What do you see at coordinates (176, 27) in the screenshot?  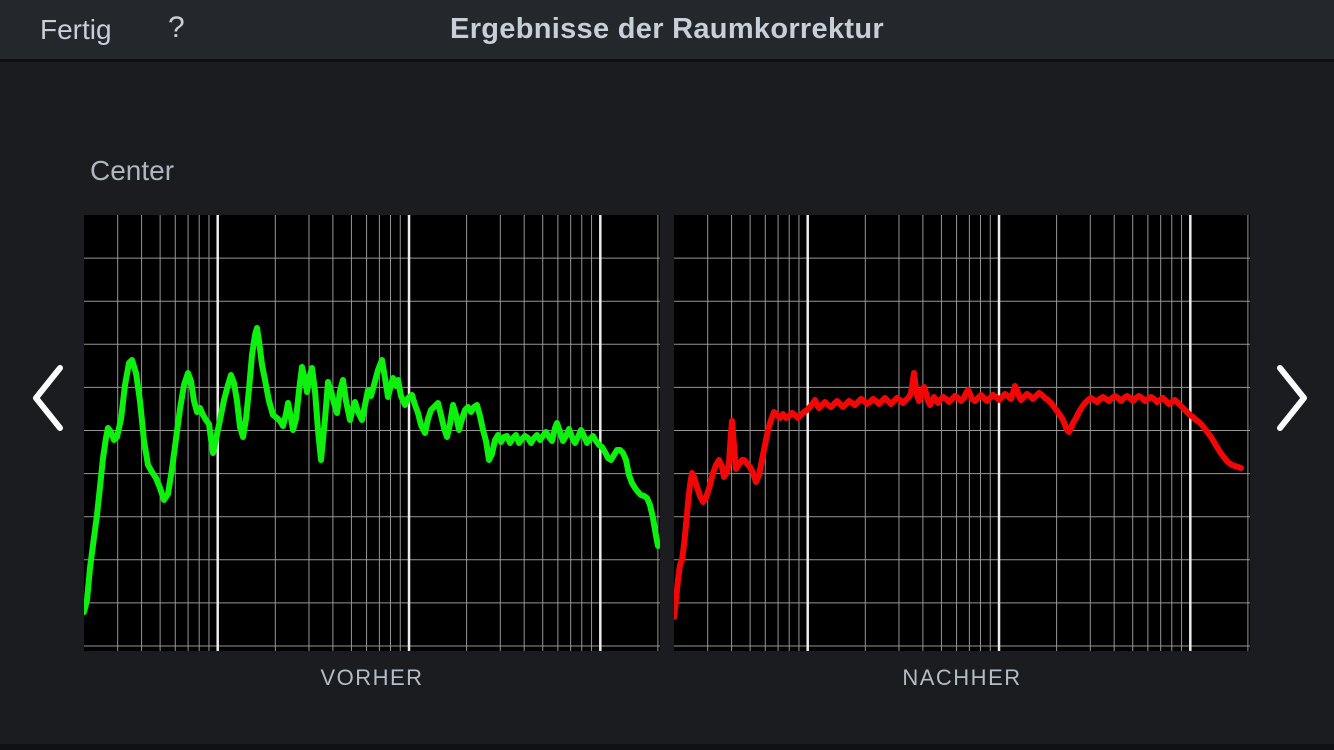 I see `help-button: ?` at bounding box center [176, 27].